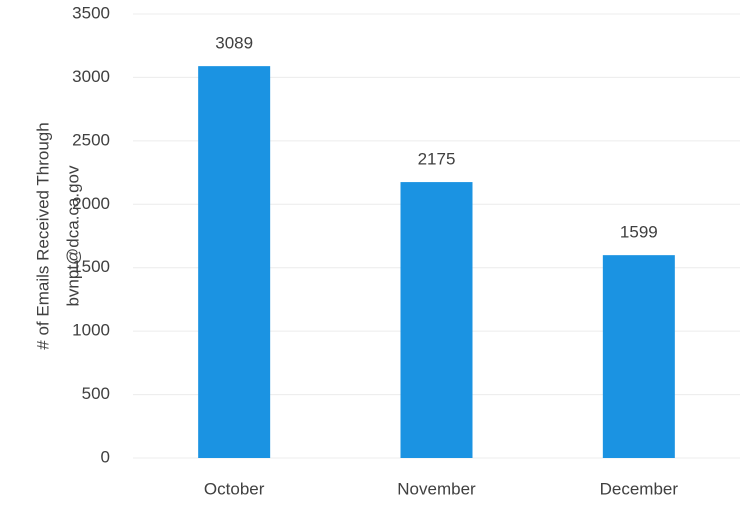  Describe the element at coordinates (72, 236) in the screenshot. I see `y-axis-label: bvnpt@dca.ca.gov` at that location.